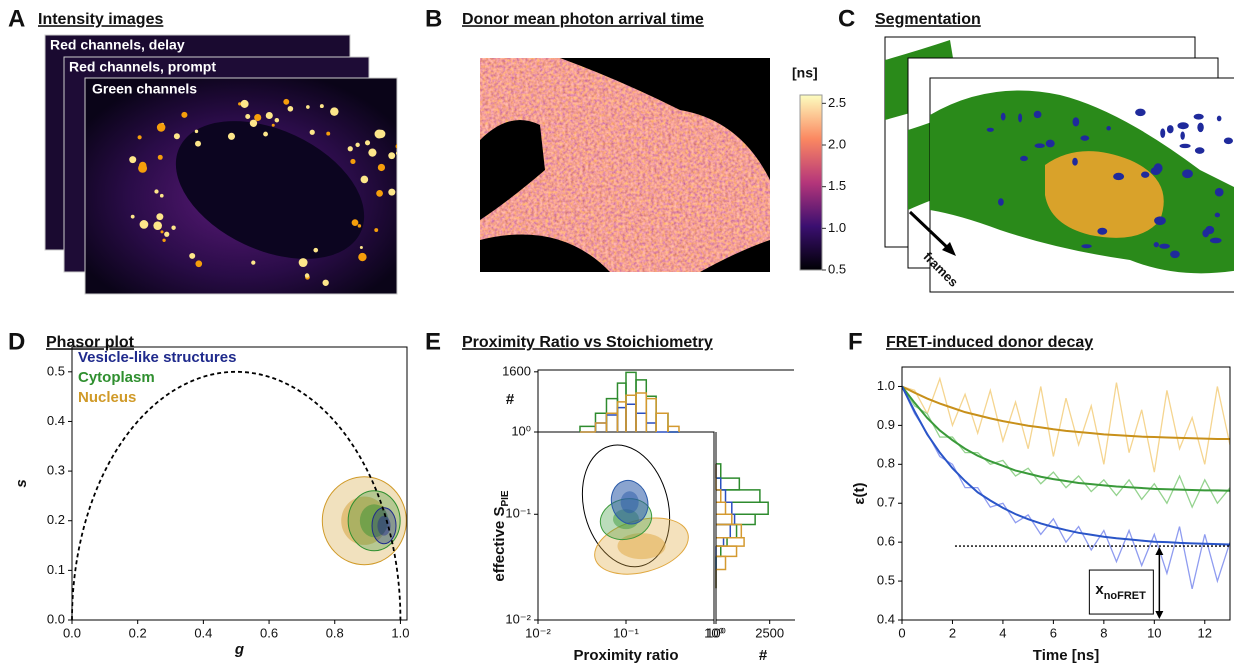 The image size is (1234, 668). Describe the element at coordinates (1125, 596) in the screenshot. I see `annotation-sub: noFRET` at that location.